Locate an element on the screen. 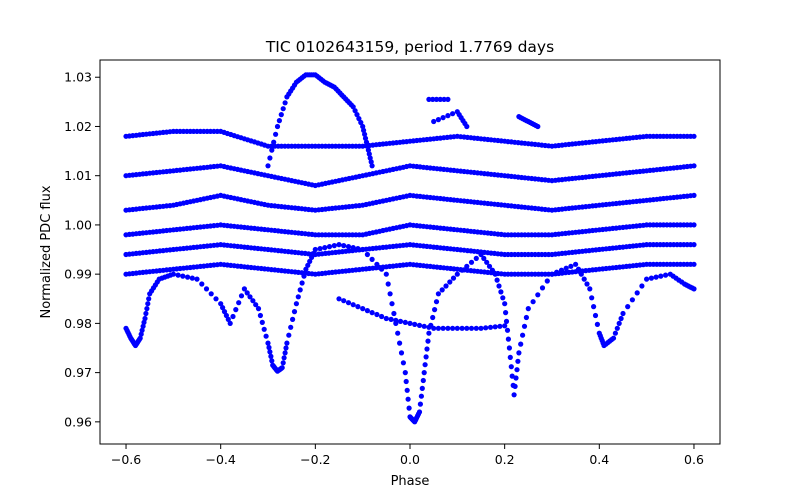 The image size is (800, 500). y-tick-label: 0.98 is located at coordinates (78, 323).